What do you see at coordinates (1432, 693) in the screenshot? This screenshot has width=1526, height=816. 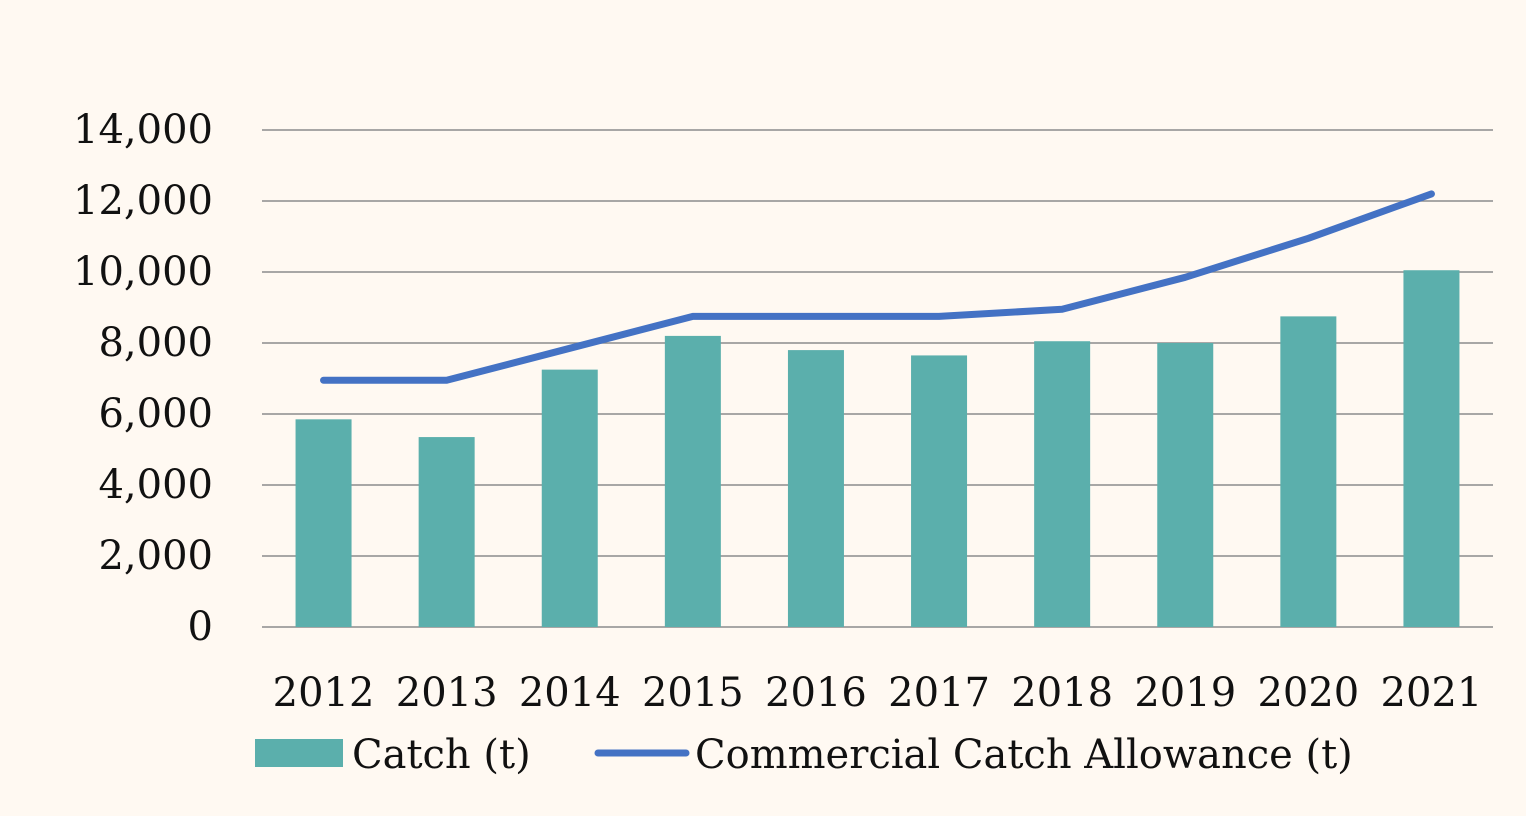 I see `x-tick-label: 2021` at bounding box center [1432, 693].